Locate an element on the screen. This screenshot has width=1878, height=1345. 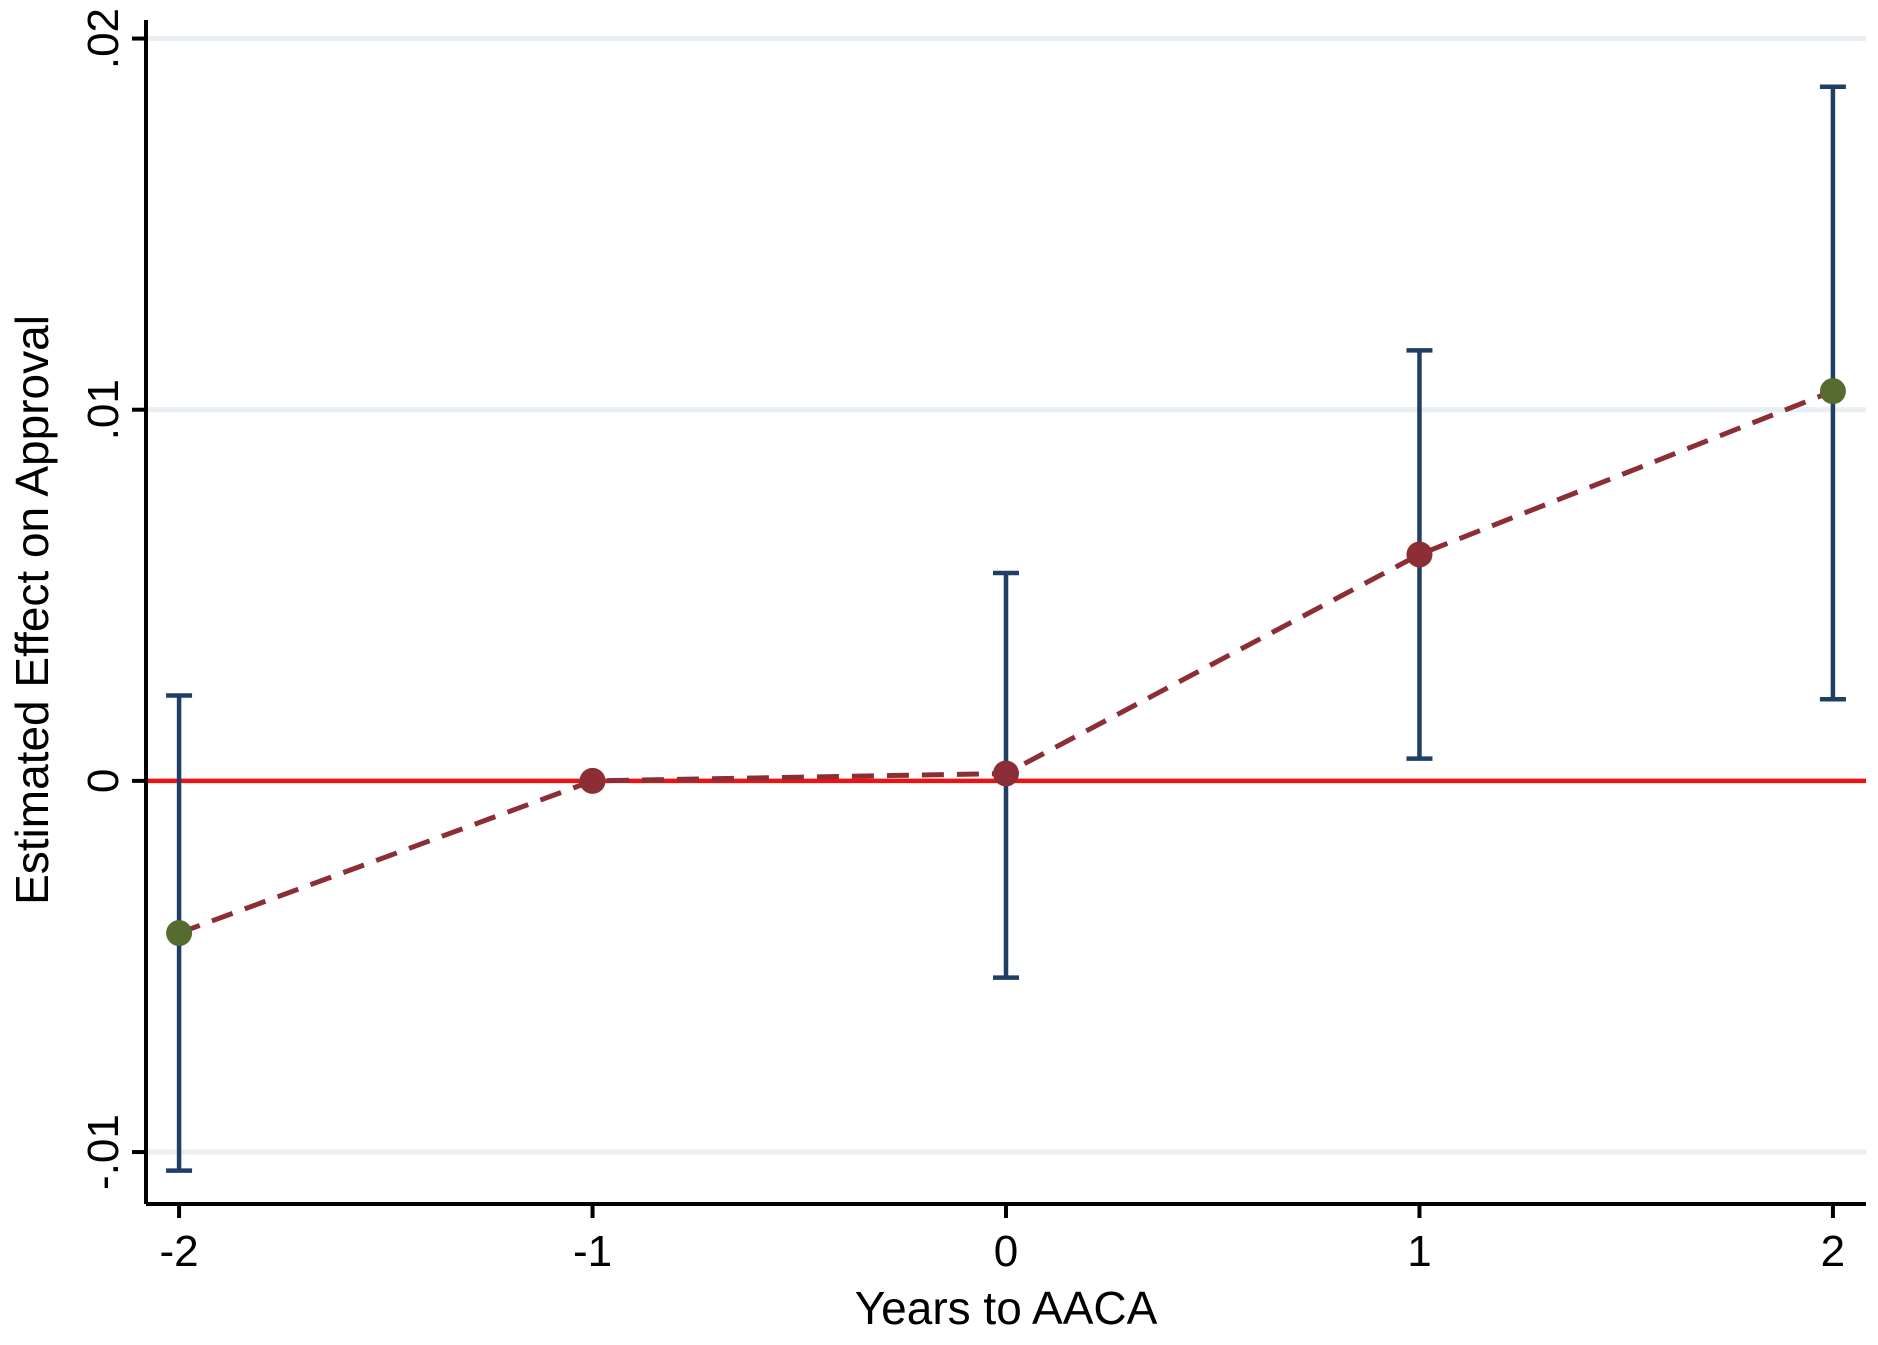
y-tick-label: .02 is located at coordinates (103, 38).